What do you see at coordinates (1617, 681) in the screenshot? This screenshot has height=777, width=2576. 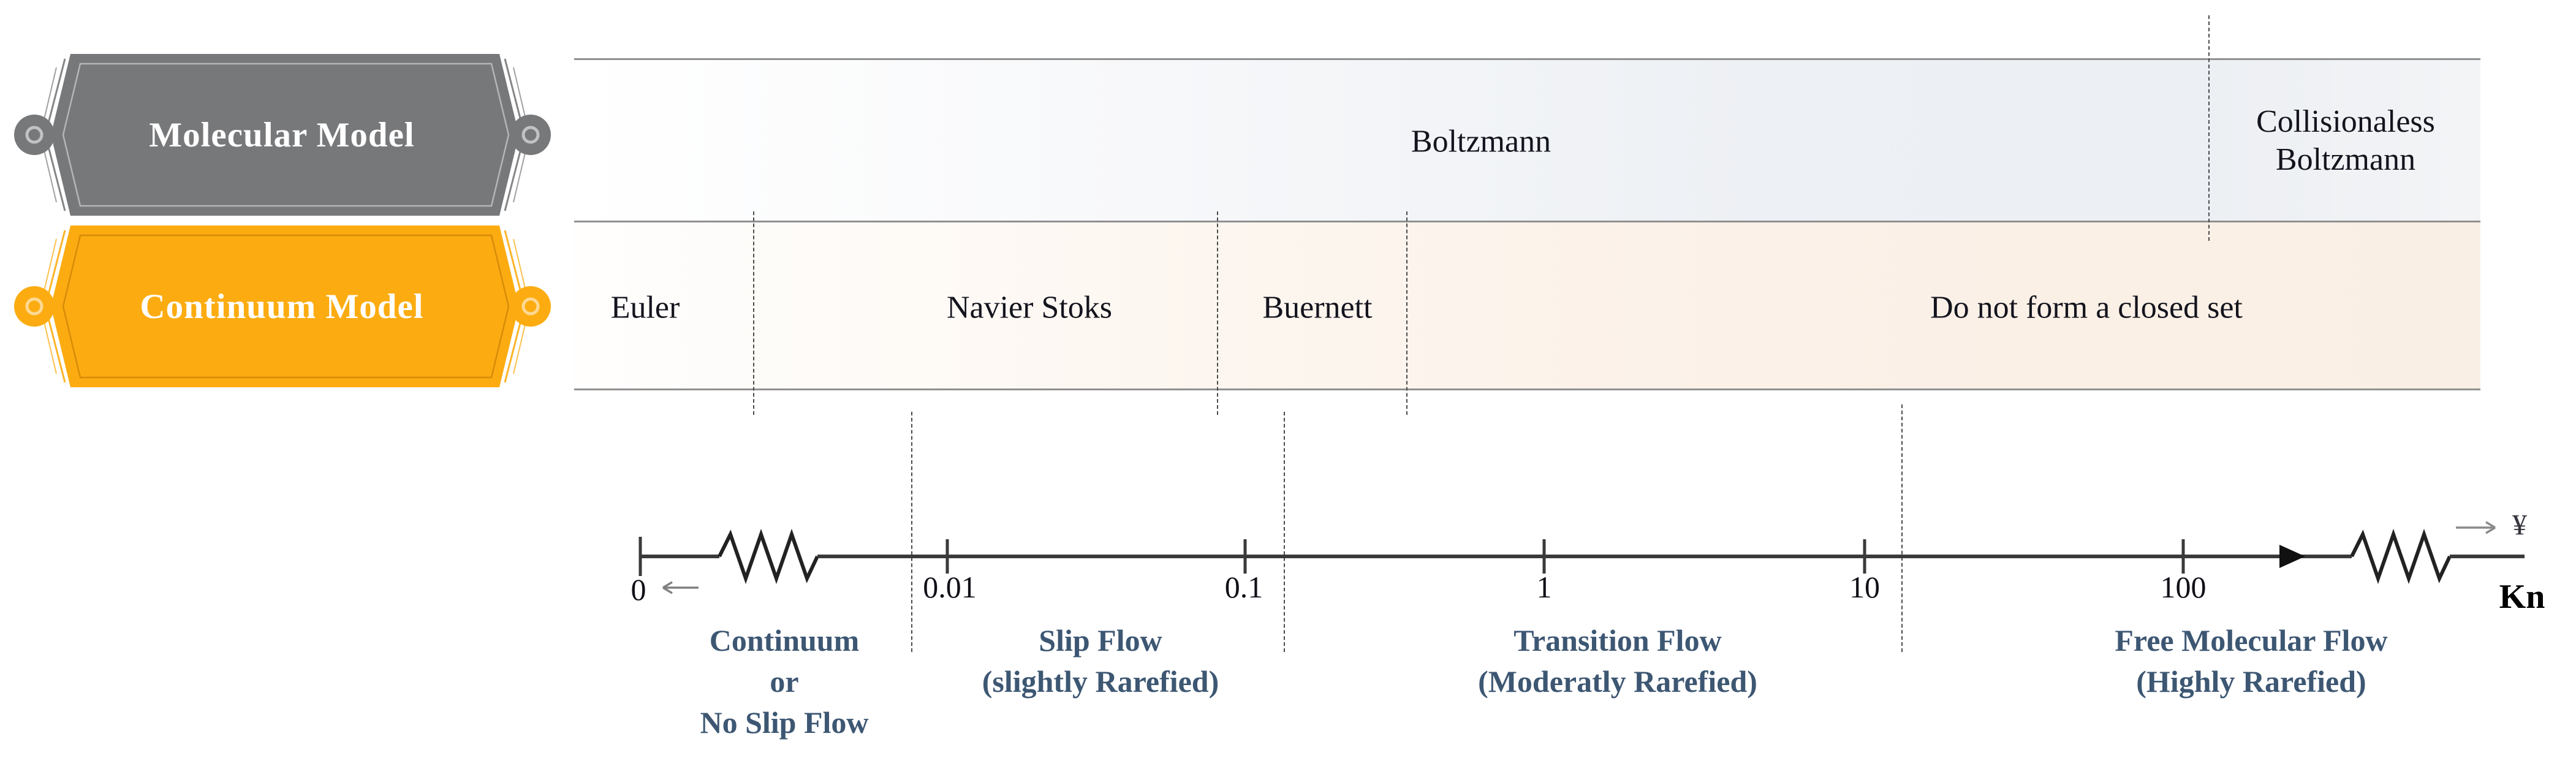 I see `region-transition-line2: (Moderatly Rarefied)` at bounding box center [1617, 681].